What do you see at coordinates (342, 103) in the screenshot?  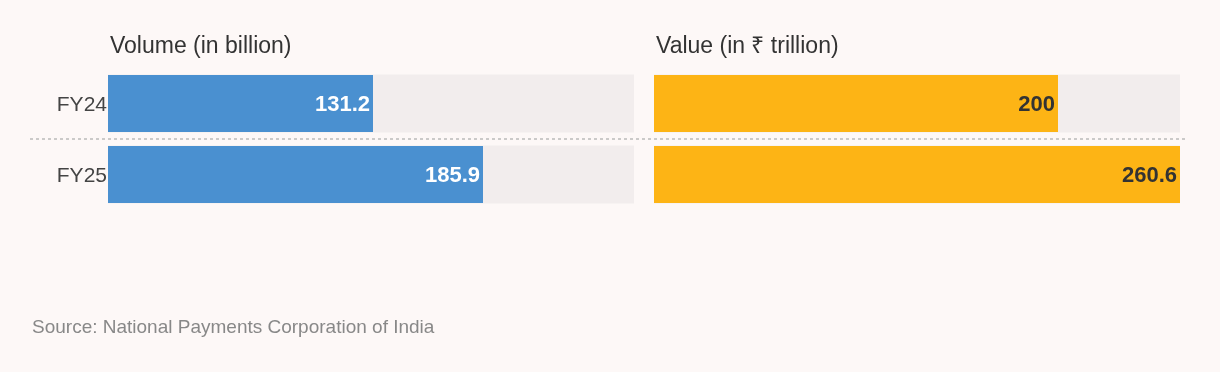 I see `data-label: 131.2` at bounding box center [342, 103].